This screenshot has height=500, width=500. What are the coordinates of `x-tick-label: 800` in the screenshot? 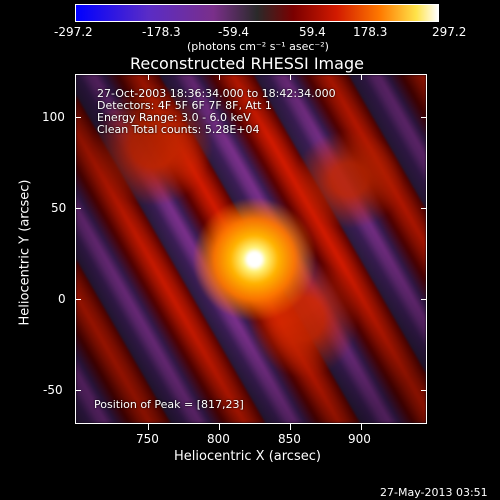 It's located at (218, 439).